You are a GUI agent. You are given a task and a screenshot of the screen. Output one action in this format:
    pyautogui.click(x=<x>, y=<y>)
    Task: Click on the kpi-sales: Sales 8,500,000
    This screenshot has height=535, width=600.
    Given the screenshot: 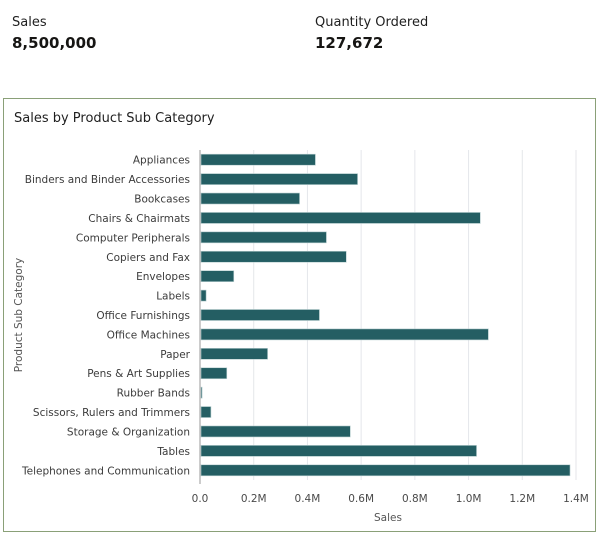 What is the action you would take?
    pyautogui.click(x=54, y=33)
    